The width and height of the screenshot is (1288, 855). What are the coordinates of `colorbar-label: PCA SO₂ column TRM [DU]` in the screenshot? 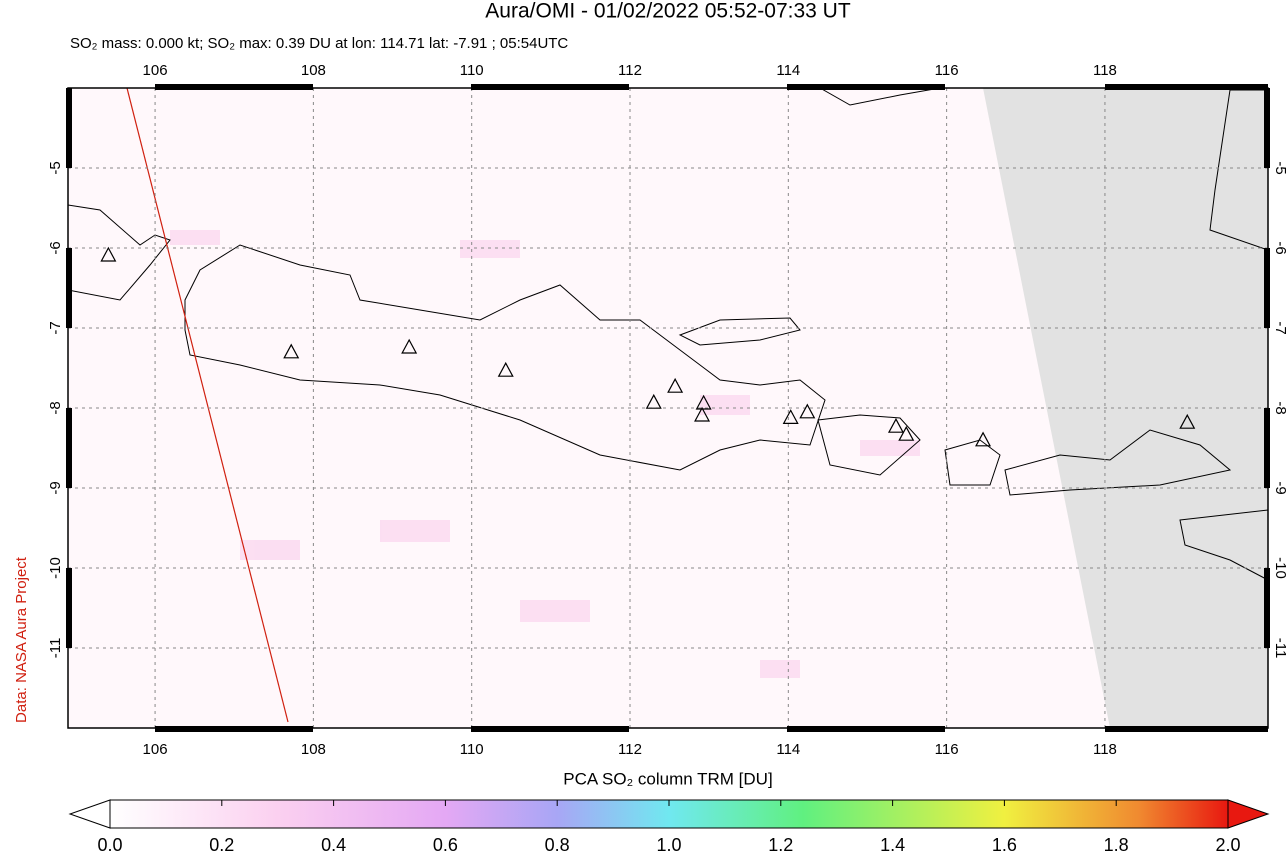 It's located at (667, 778).